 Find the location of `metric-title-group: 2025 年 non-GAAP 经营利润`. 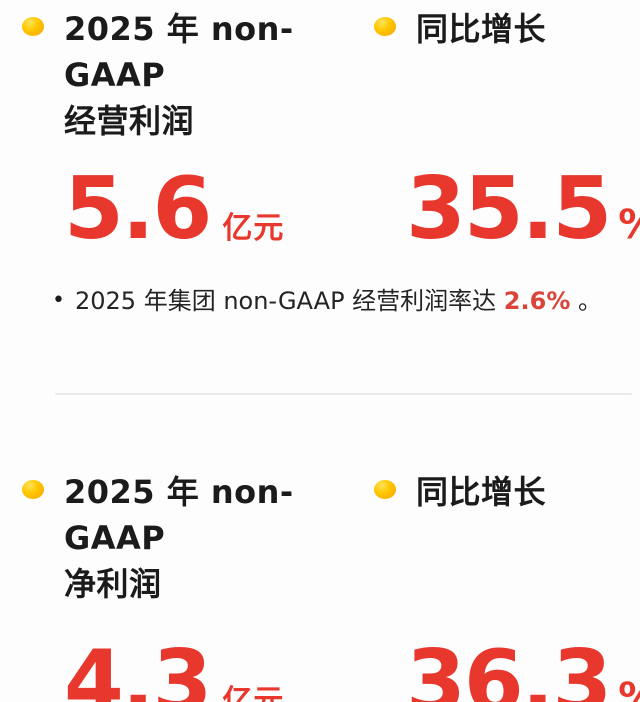

metric-title-group: 2025 年 non-GAAP 经营利润 is located at coordinates (187, 75).